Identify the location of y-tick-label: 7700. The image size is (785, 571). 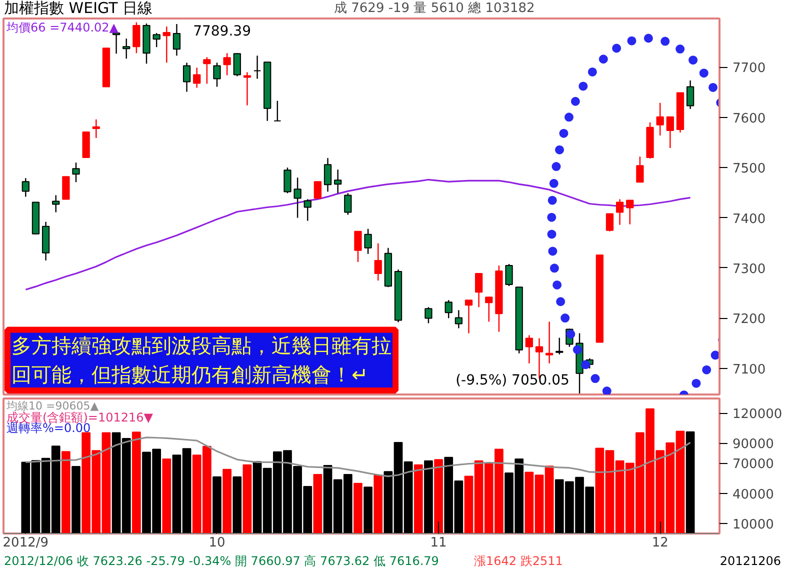
(749, 68).